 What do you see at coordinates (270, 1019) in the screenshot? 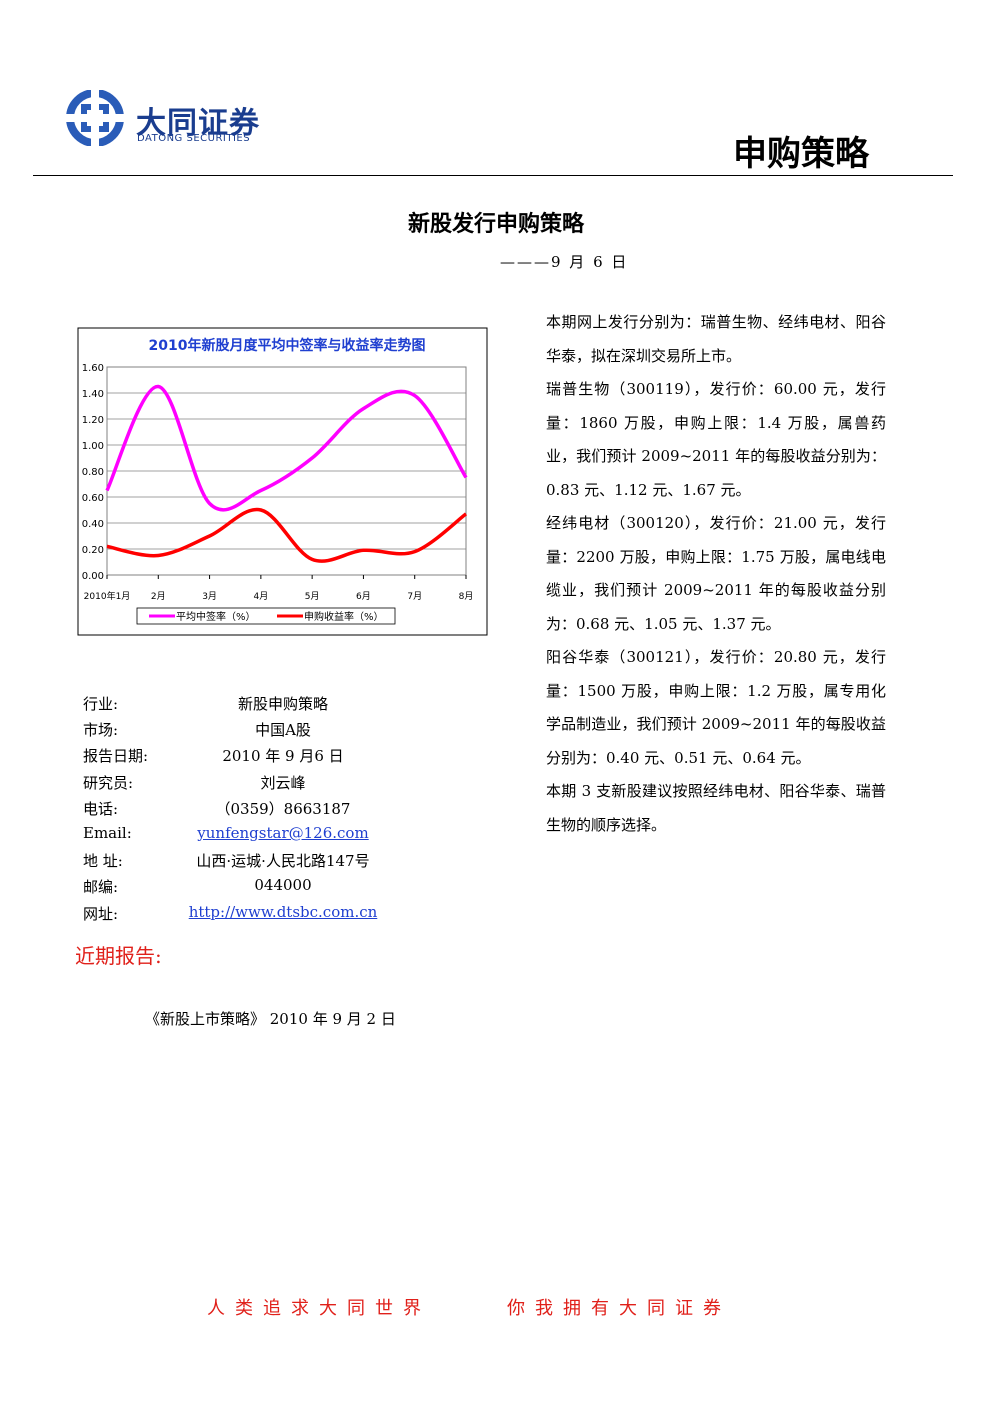
I see `recent-item: 《新股上市策略》 2010 年 9 月 2 日` at bounding box center [270, 1019].